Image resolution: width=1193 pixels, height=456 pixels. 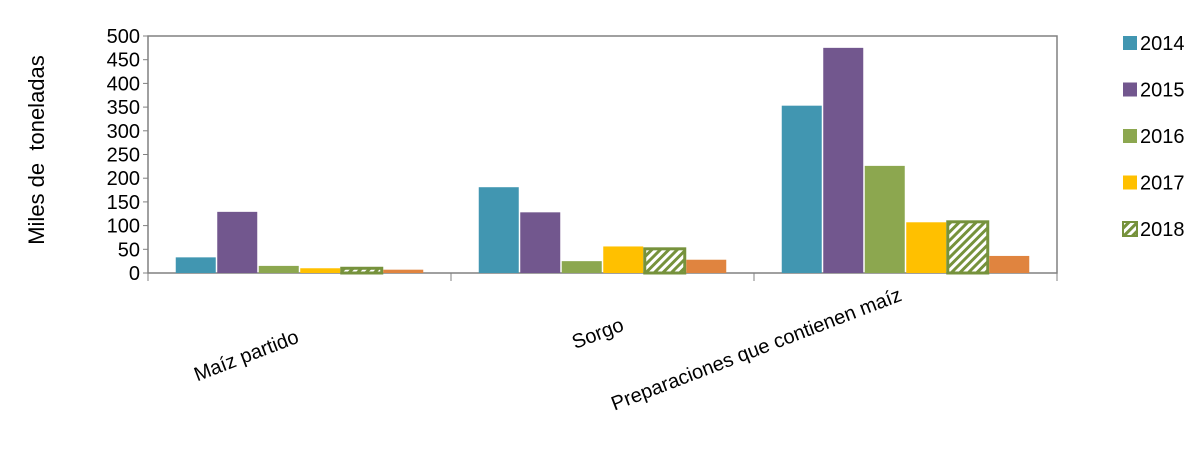 I want to click on y-tick-label: 150, so click(x=123, y=203).